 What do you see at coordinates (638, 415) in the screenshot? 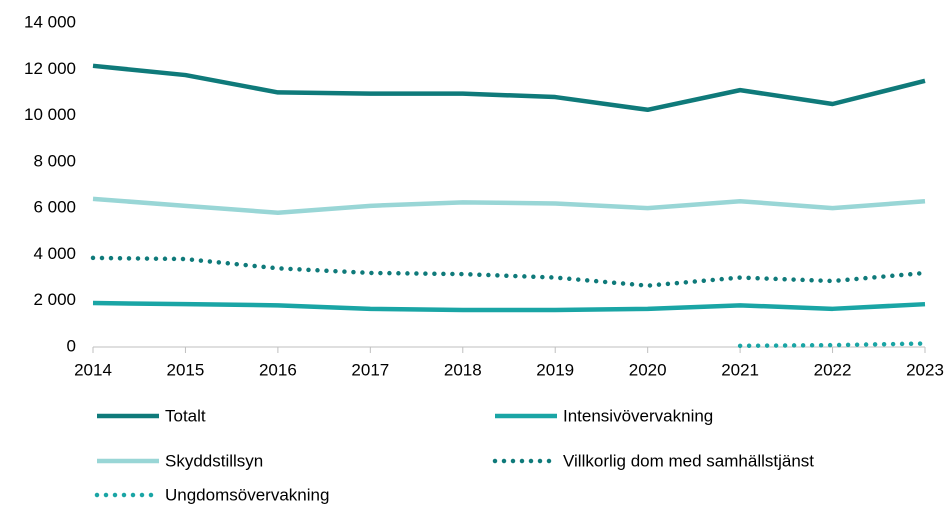
I see `legend-label: Intensivövervakning` at bounding box center [638, 415].